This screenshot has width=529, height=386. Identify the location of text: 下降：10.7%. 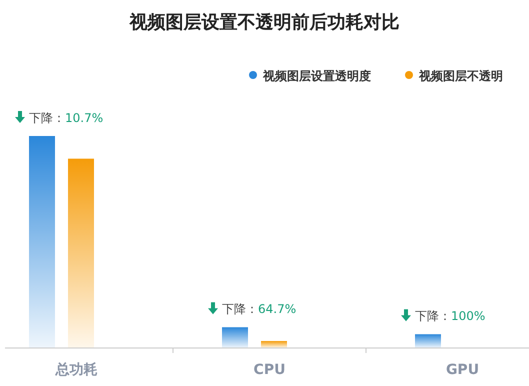
(66, 118).